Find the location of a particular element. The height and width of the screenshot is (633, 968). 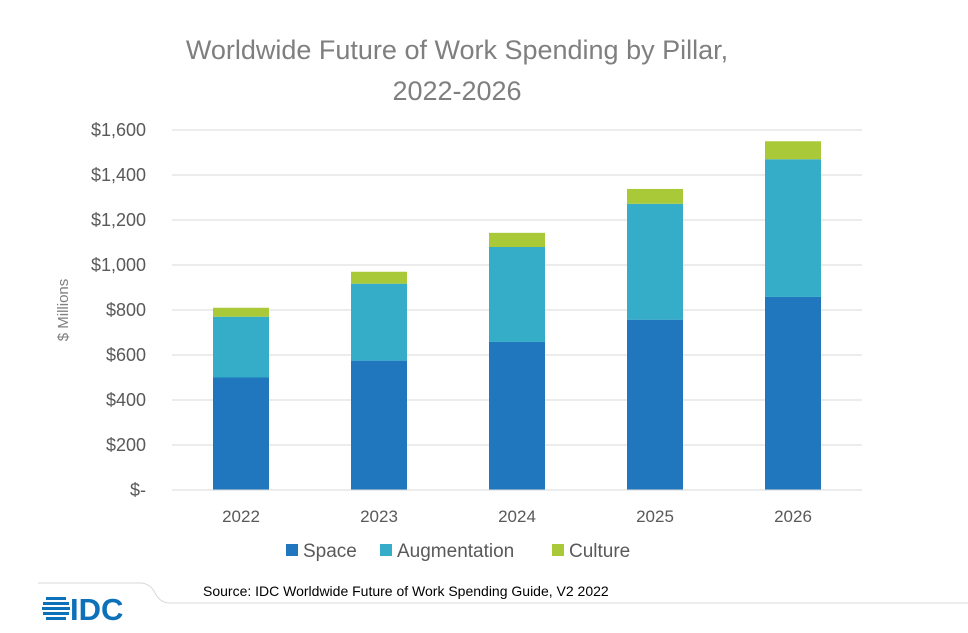

legend-label-augmentation: Augmentation is located at coordinates (455, 551).